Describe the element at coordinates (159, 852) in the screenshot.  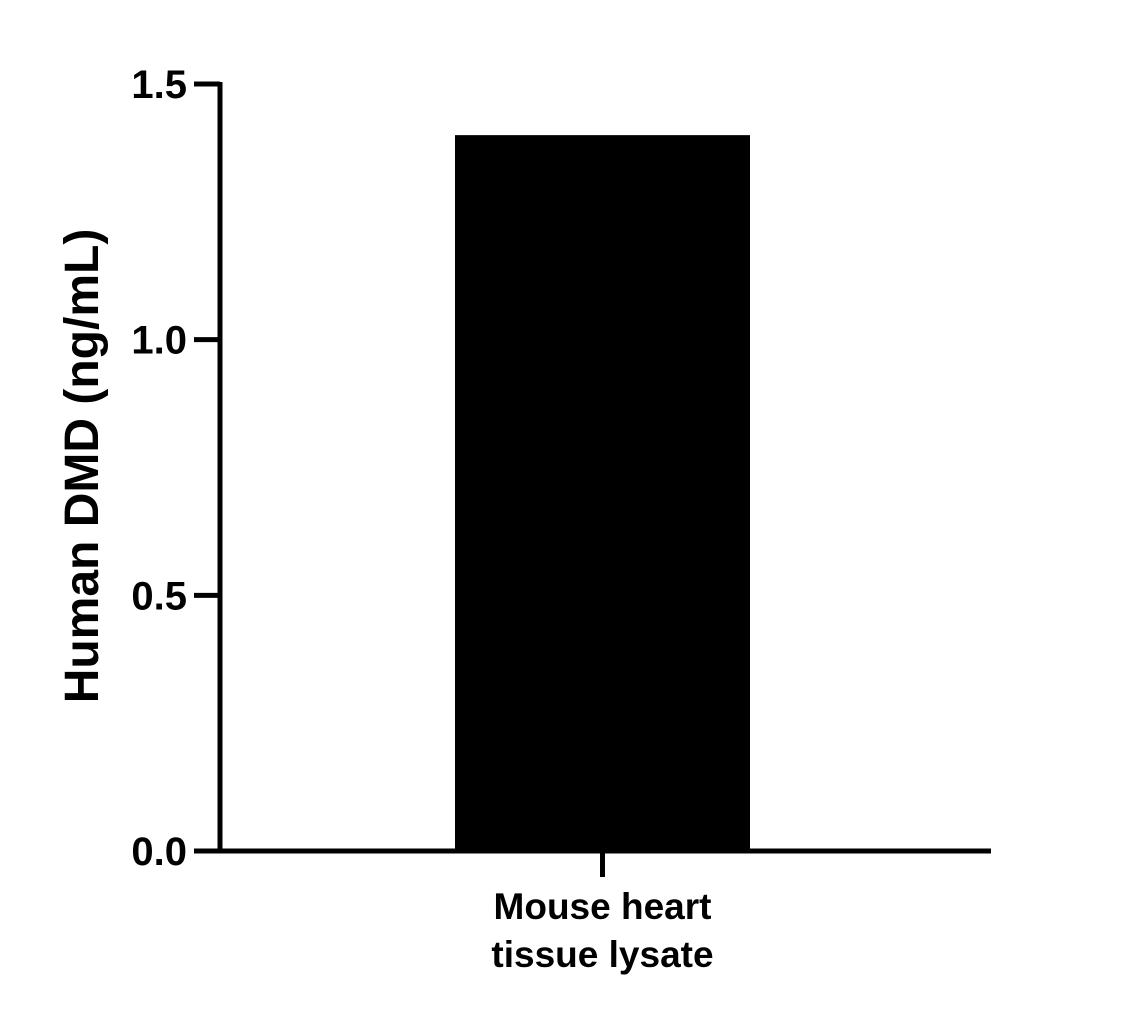
I see `y-tick-label: 0.0` at that location.